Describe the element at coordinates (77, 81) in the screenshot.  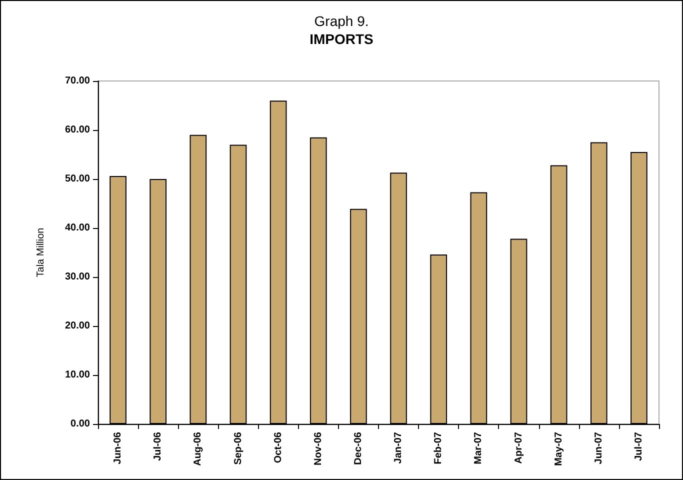
I see `y-tick-label: 70.00` at that location.